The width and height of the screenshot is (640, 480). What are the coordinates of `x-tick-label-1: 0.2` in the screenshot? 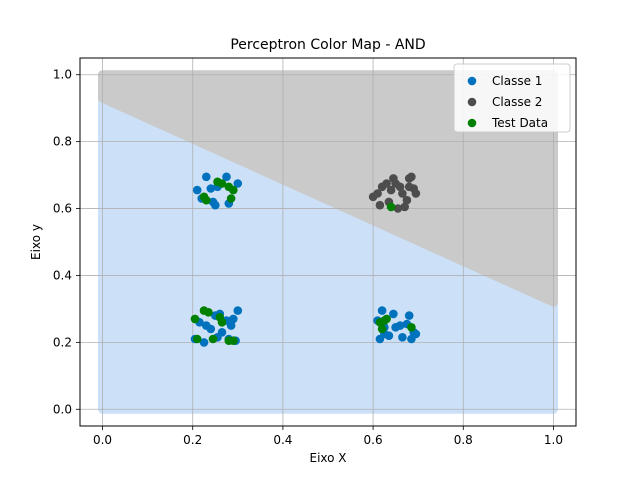 It's located at (192, 440).